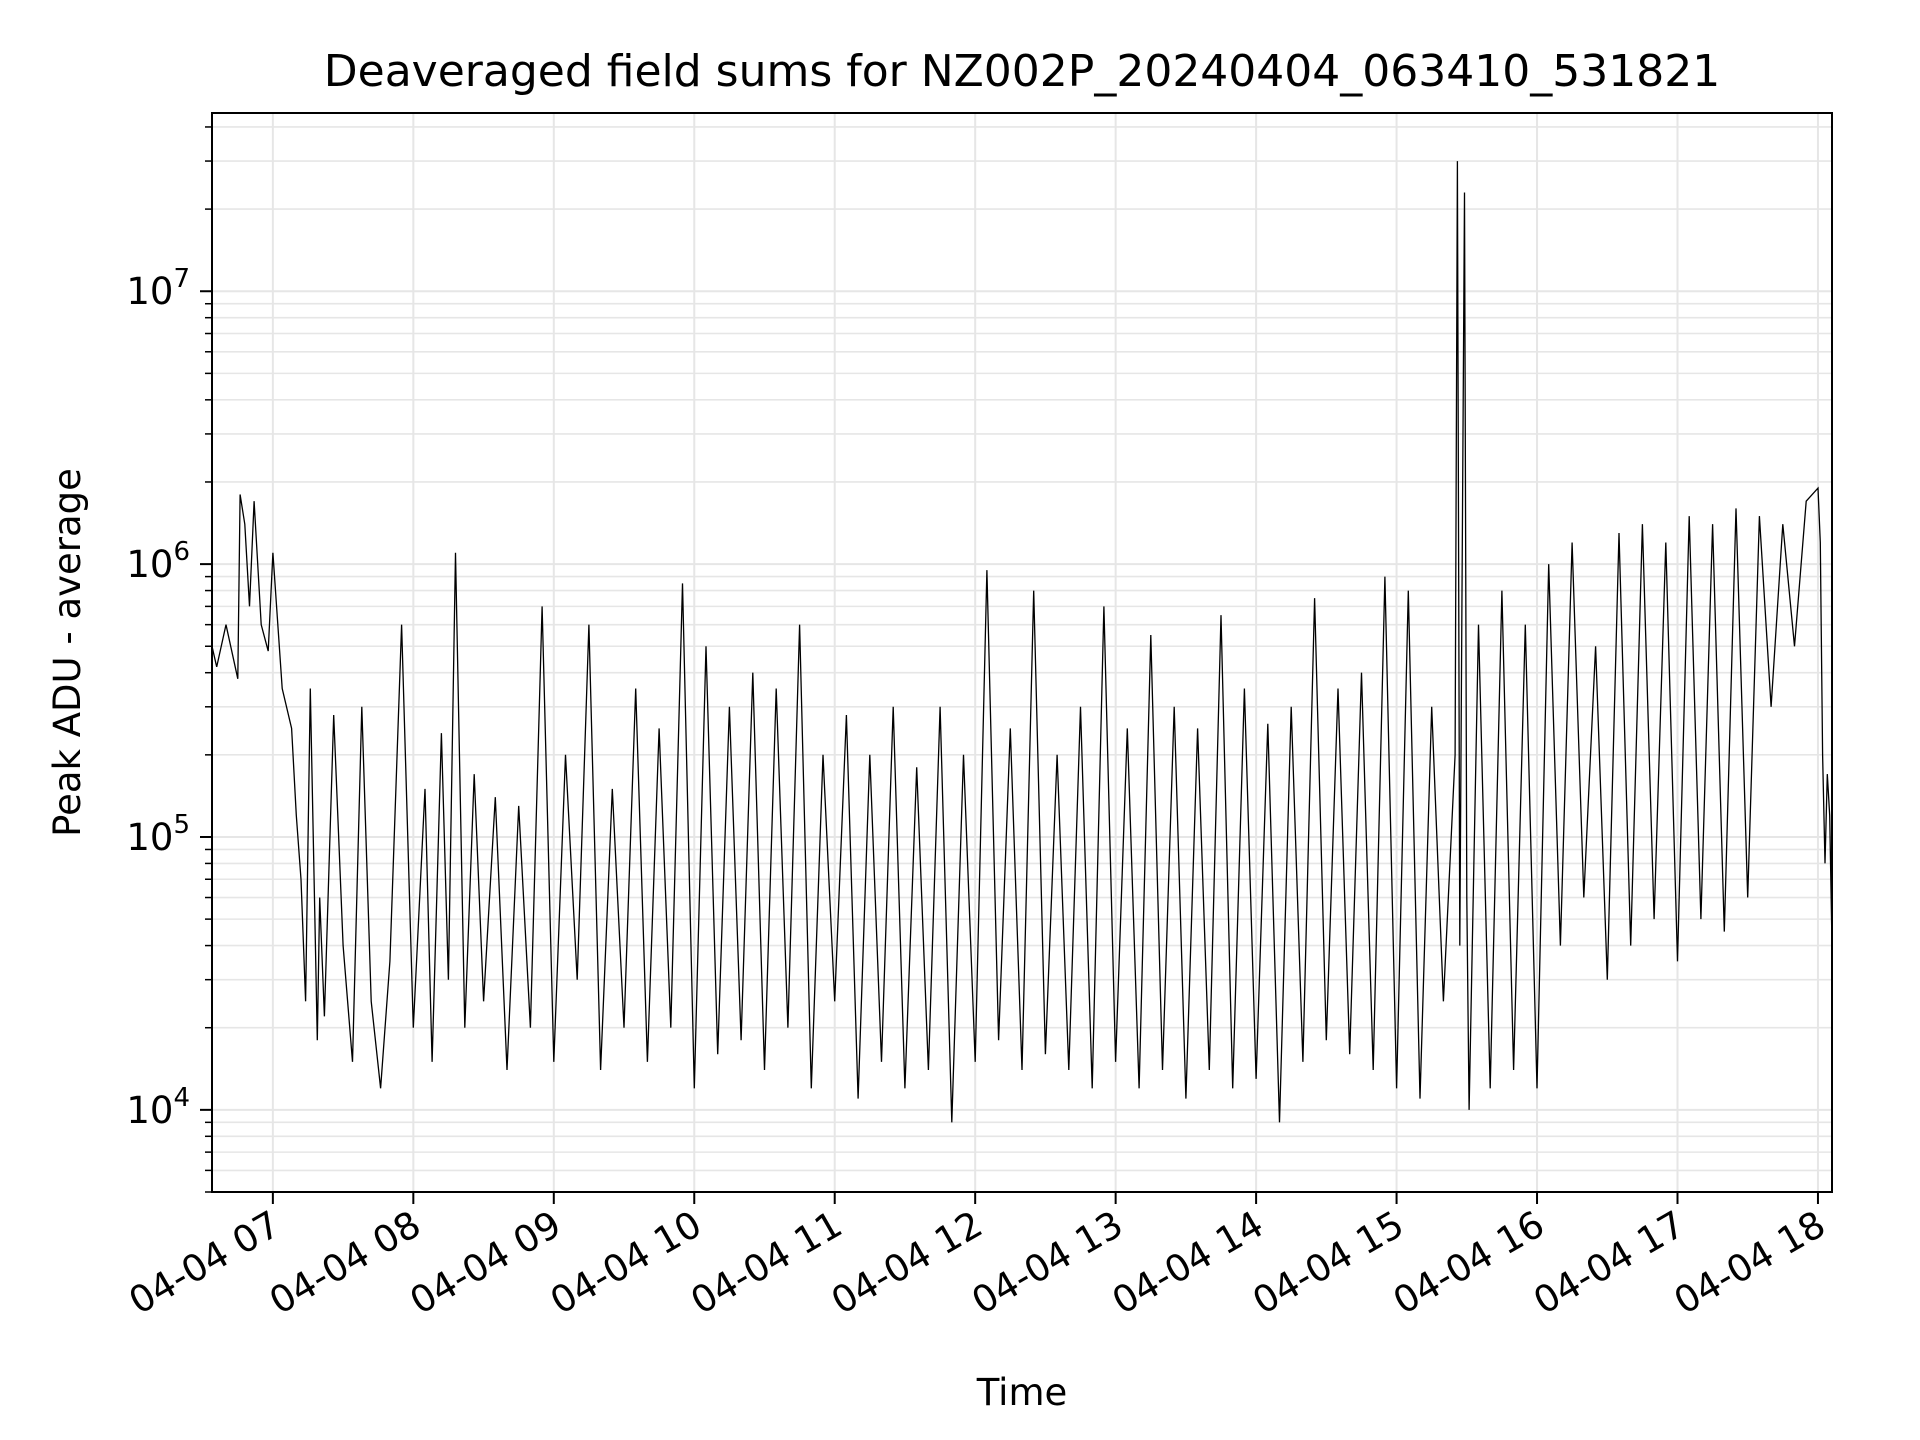 The height and width of the screenshot is (1440, 1920). I want to click on y-axis: 10⁴ 10⁵ 10⁶ 10⁷, so click(169, 659).